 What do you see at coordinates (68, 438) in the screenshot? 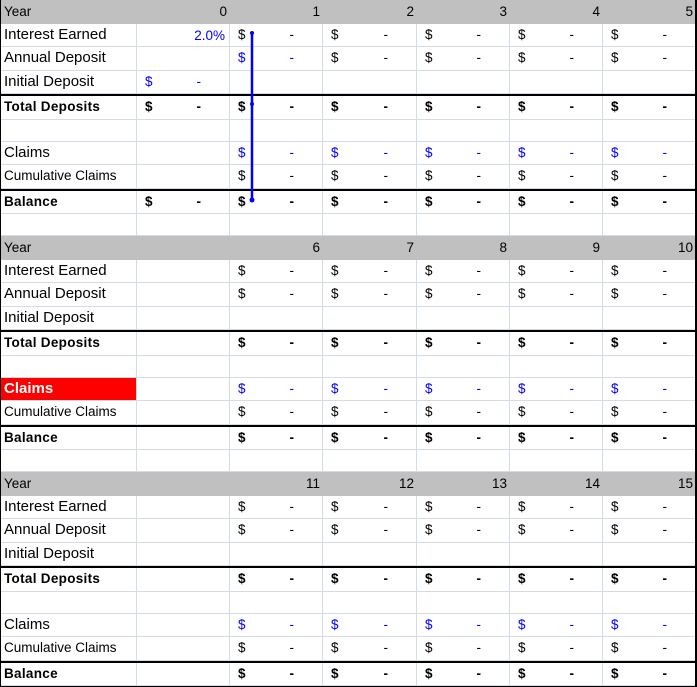
I see `row-label-balance: Balance` at bounding box center [68, 438].